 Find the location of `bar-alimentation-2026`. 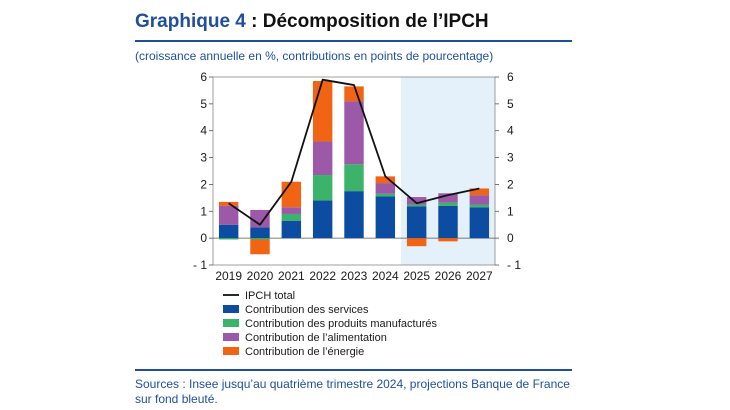

bar-alimentation-2026 is located at coordinates (448, 198).